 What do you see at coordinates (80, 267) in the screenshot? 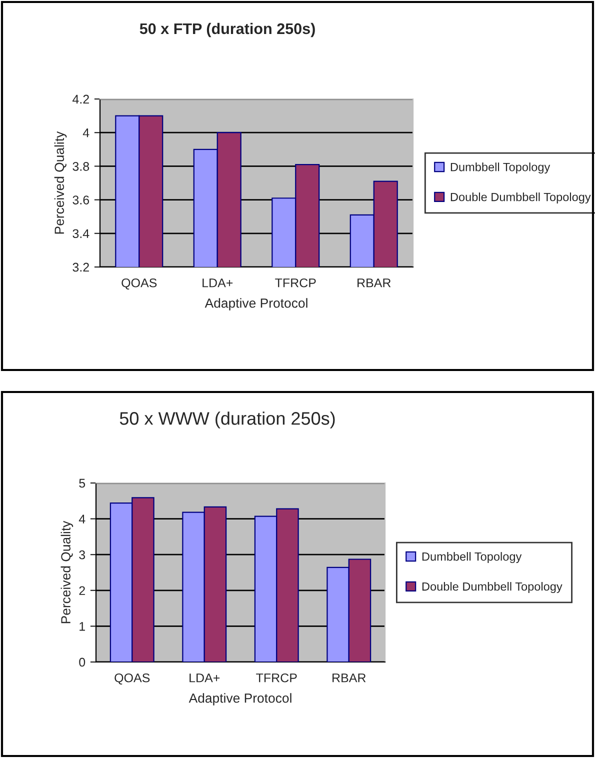
I see `y-tick-label: 3.2` at bounding box center [80, 267].